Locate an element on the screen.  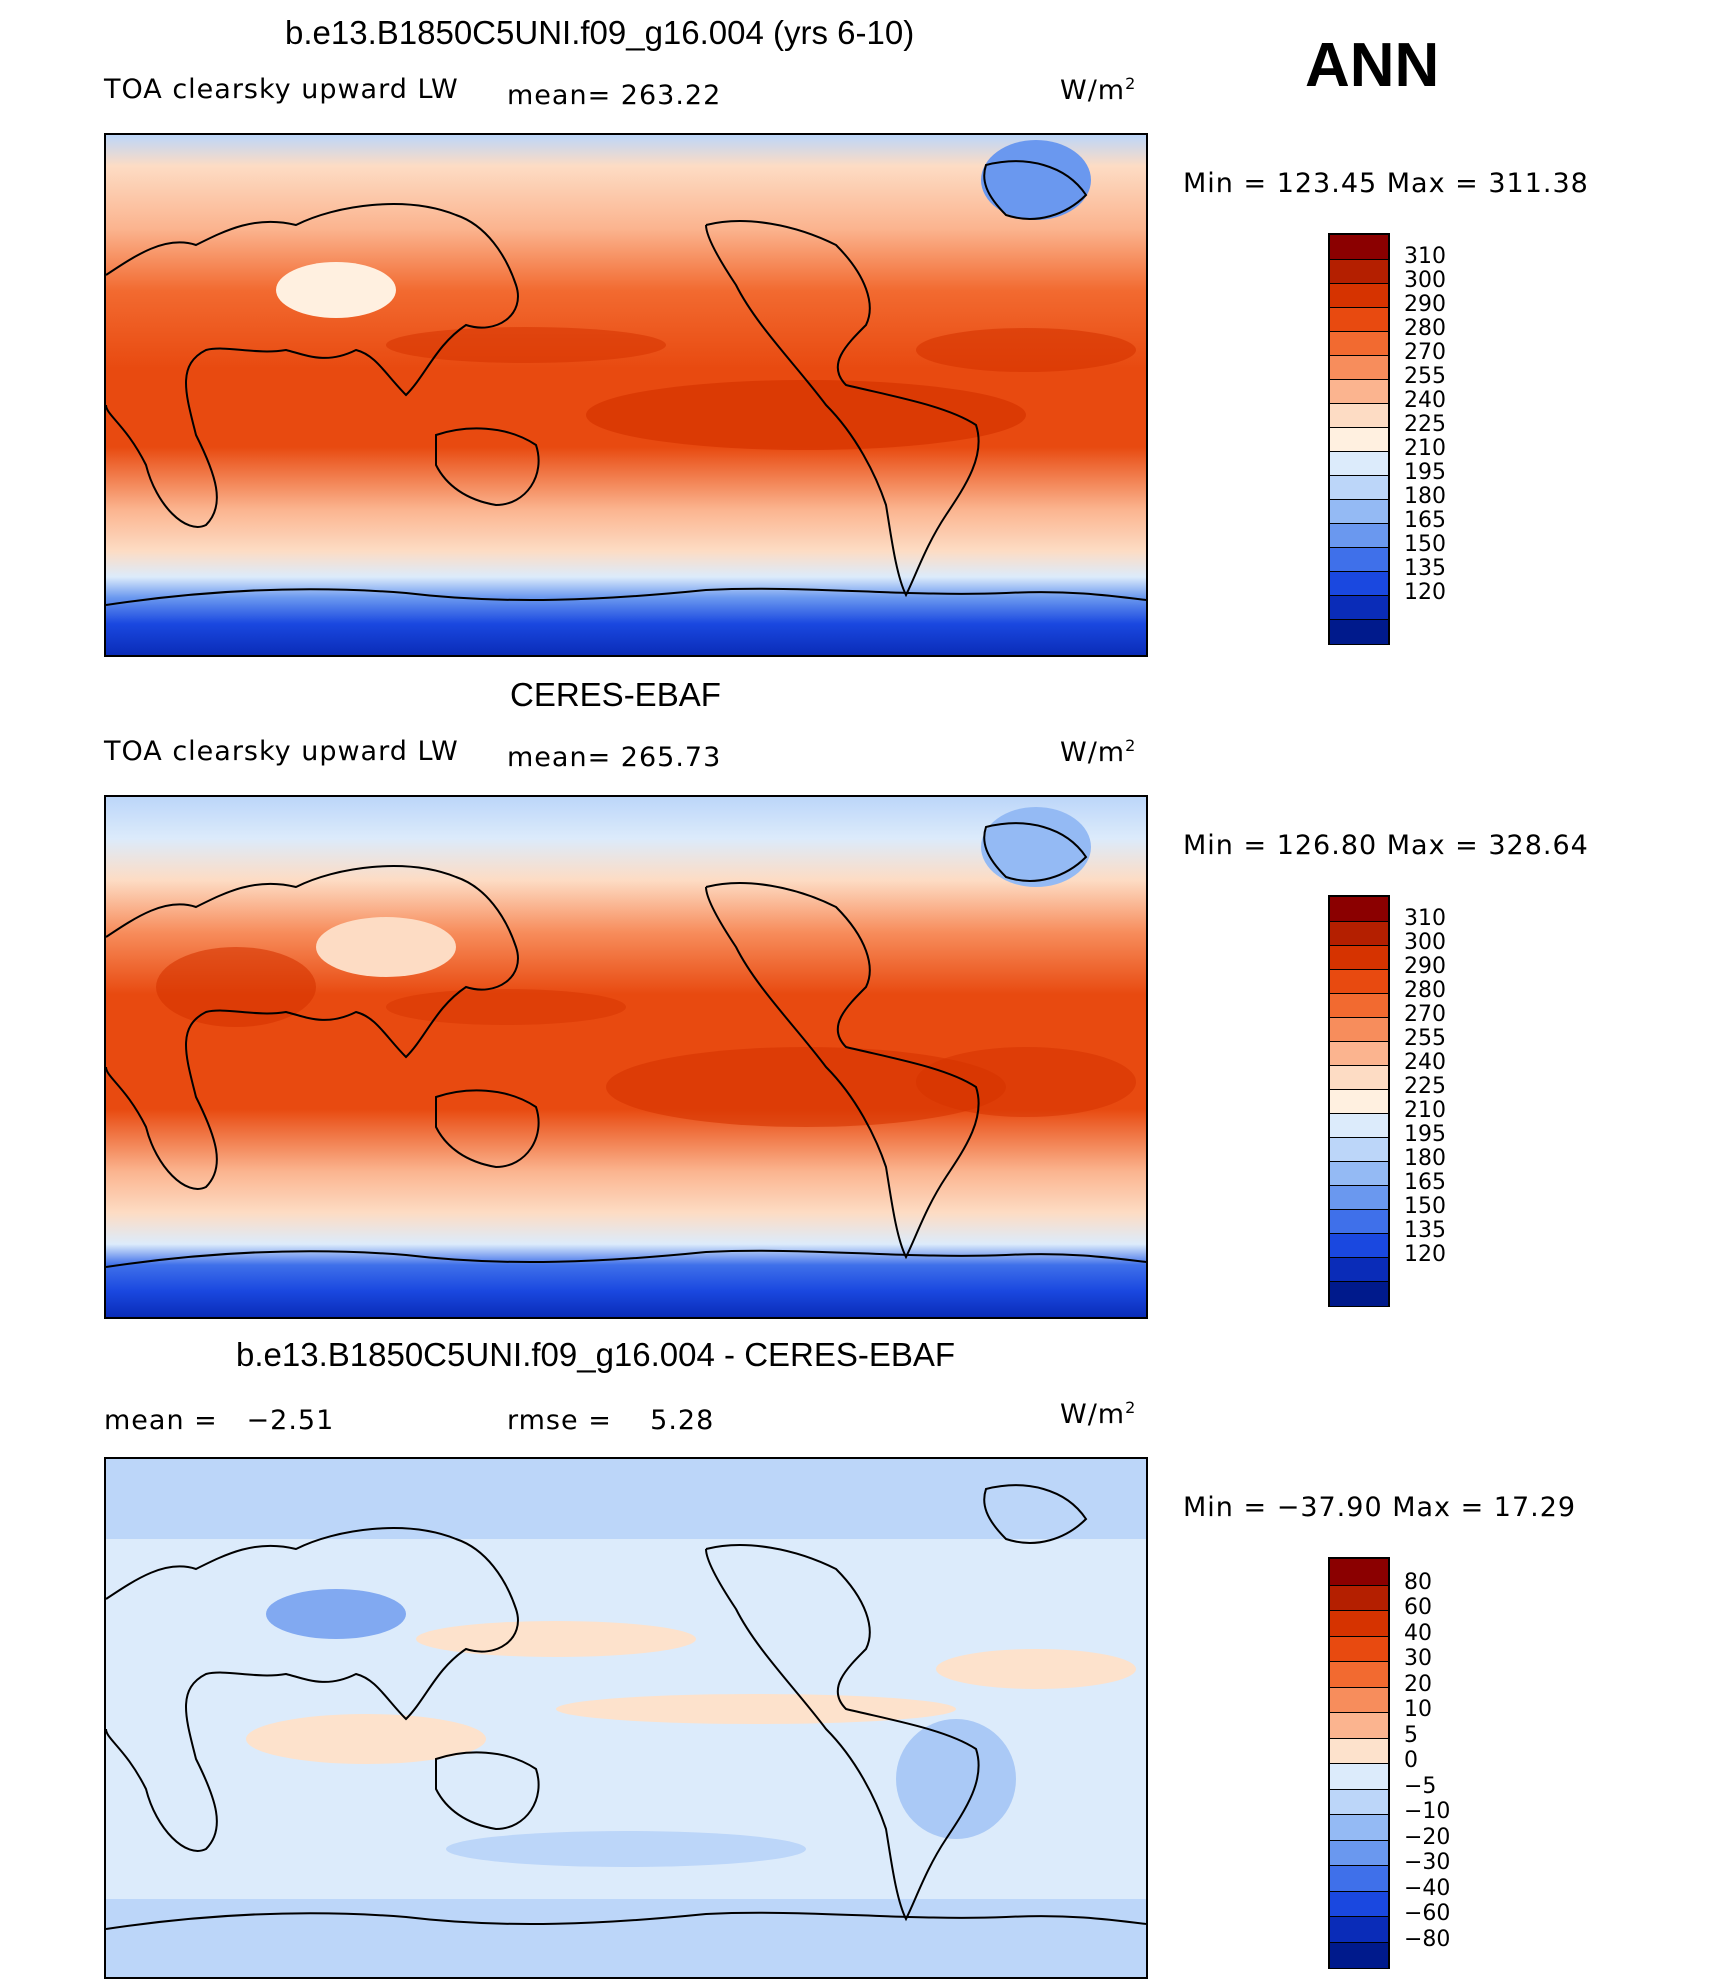
colorbar-level-label: 40 is located at coordinates (1418, 1633).